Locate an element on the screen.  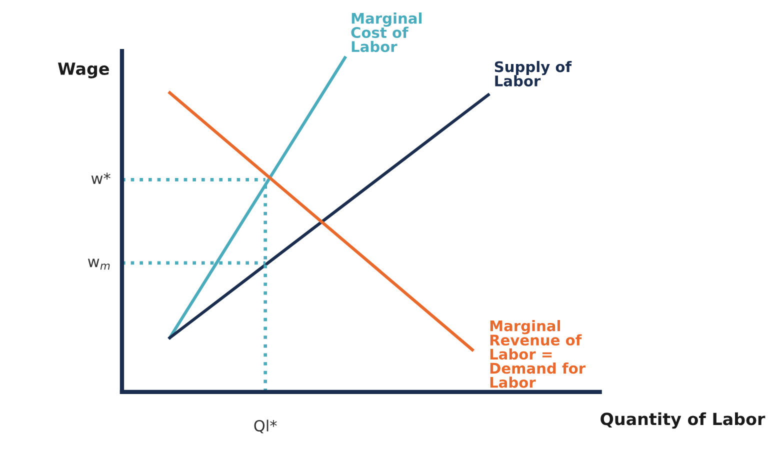
y-axis-title: Wage is located at coordinates (83, 70).